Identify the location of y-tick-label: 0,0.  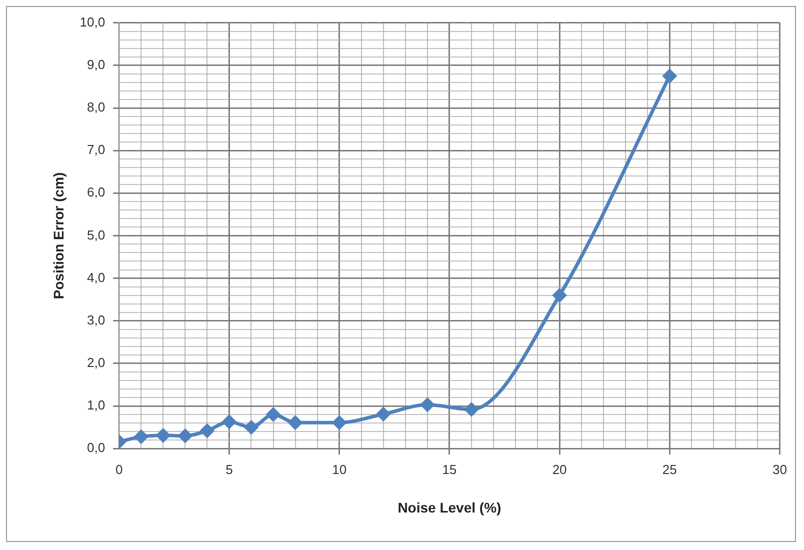
(96, 448).